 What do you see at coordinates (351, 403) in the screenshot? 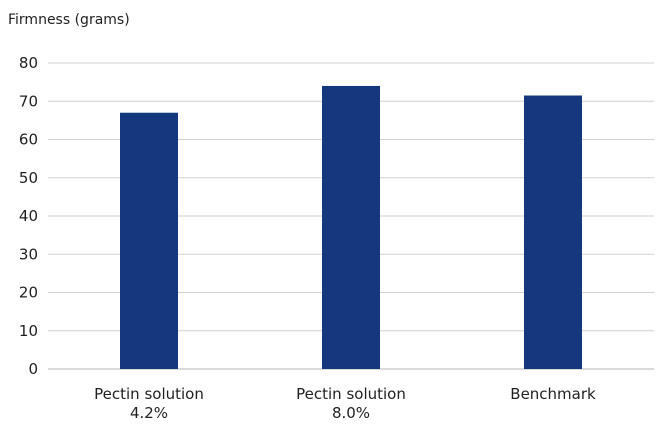
I see `x-category-label: Pectin solution 8.0%` at bounding box center [351, 403].